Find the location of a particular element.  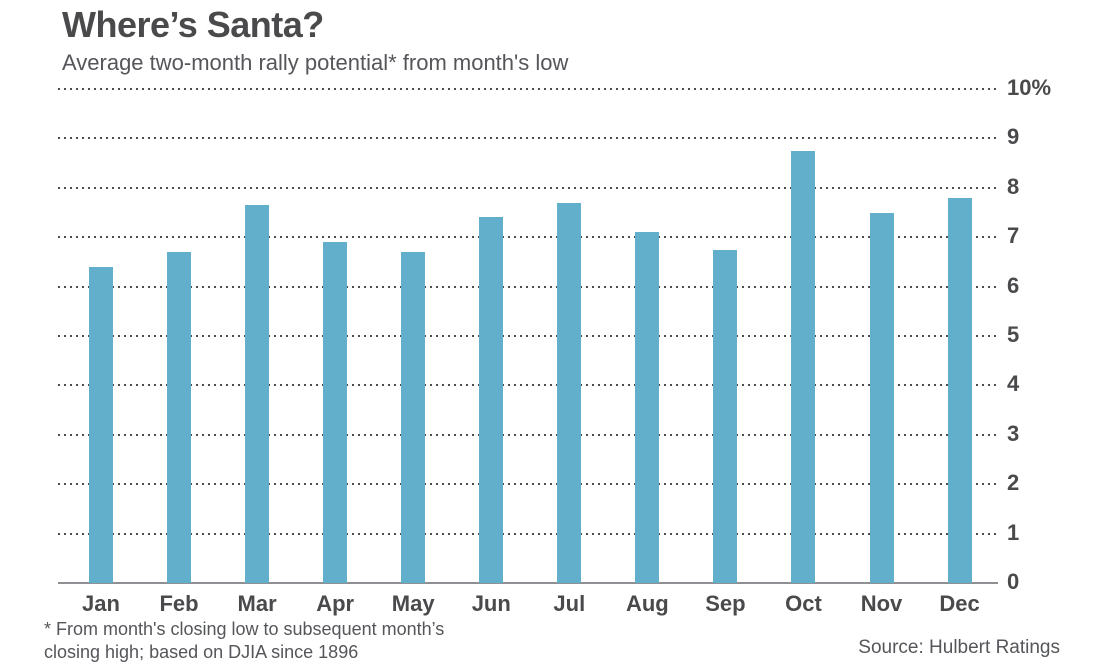

y-tick-label-8: 8 is located at coordinates (1013, 186).